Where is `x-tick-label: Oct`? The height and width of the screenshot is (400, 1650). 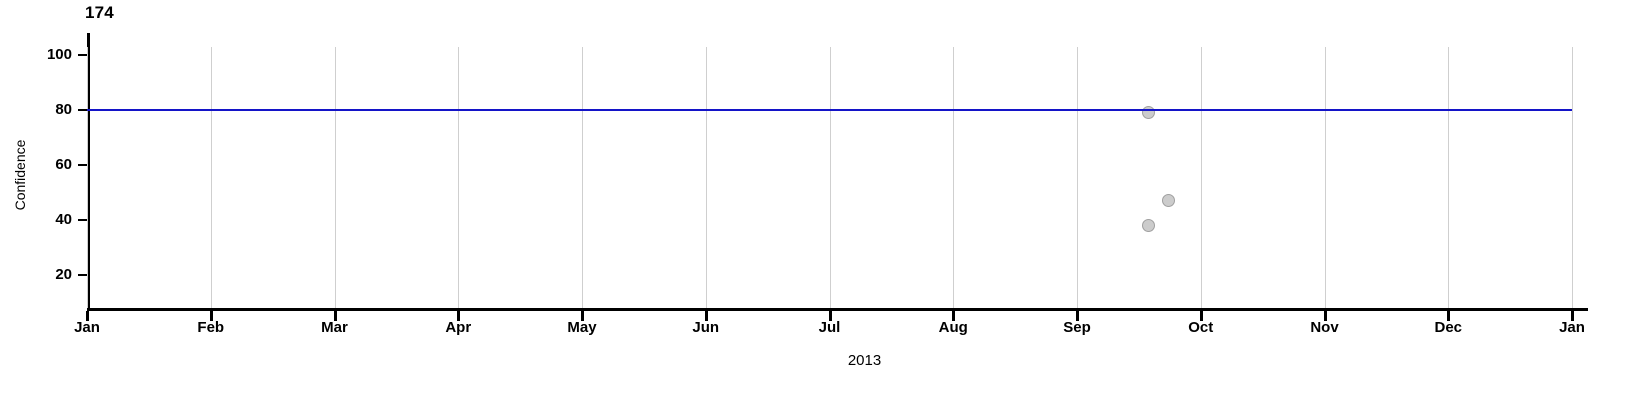
x-tick-label: Oct is located at coordinates (1201, 327).